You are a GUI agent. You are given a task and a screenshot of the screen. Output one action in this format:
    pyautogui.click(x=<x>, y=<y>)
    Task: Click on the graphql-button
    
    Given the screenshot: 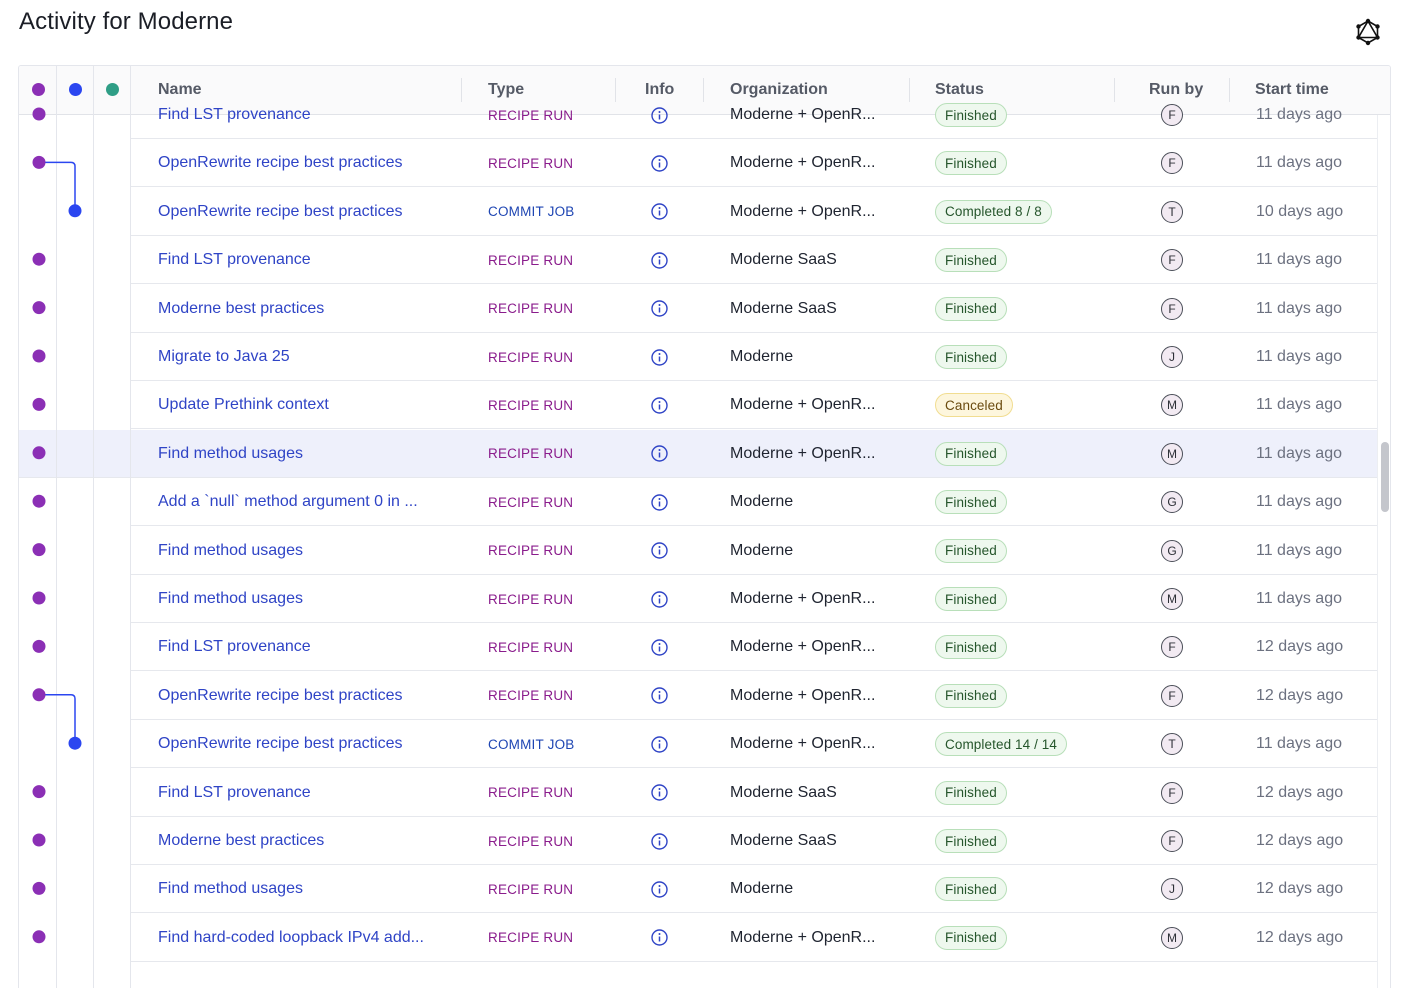 What is the action you would take?
    pyautogui.click(x=1368, y=32)
    